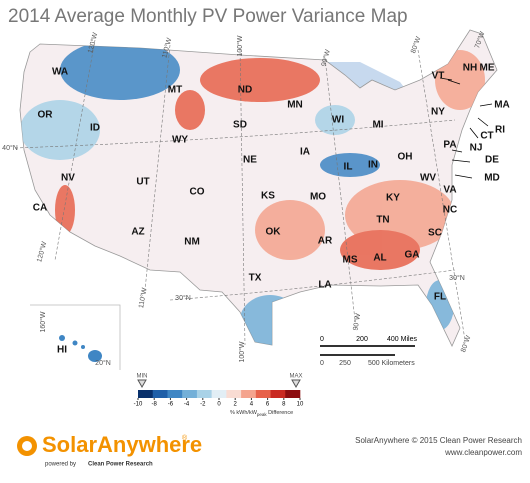  I want to click on state-label: NC, so click(450, 210).